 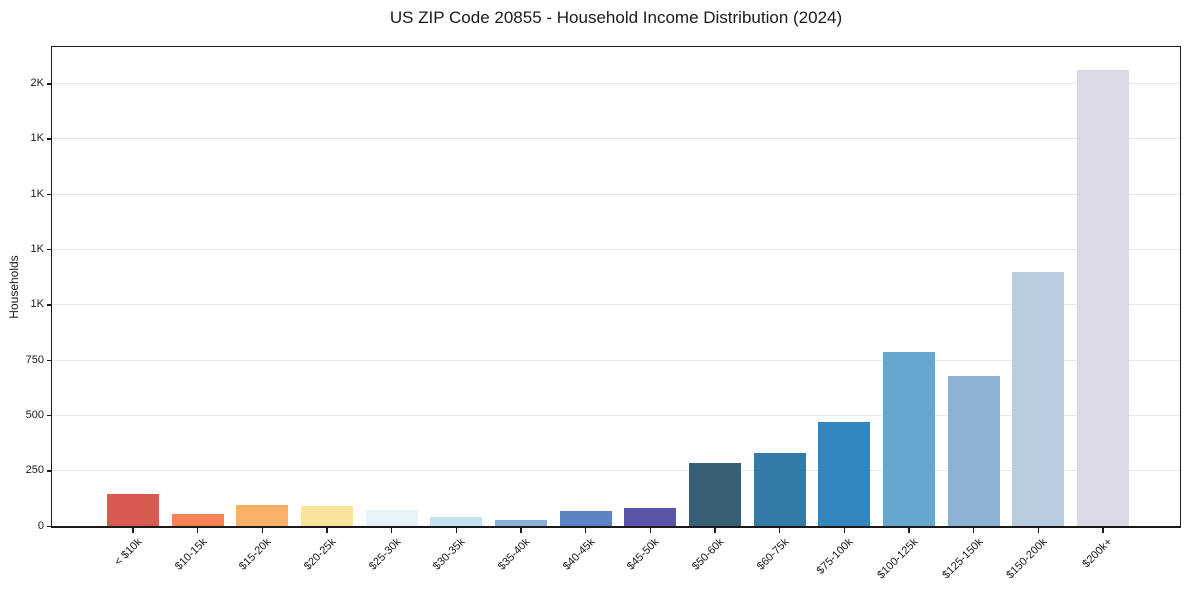 I want to click on y-tick-label-1250: 1K, so click(x=37, y=248).